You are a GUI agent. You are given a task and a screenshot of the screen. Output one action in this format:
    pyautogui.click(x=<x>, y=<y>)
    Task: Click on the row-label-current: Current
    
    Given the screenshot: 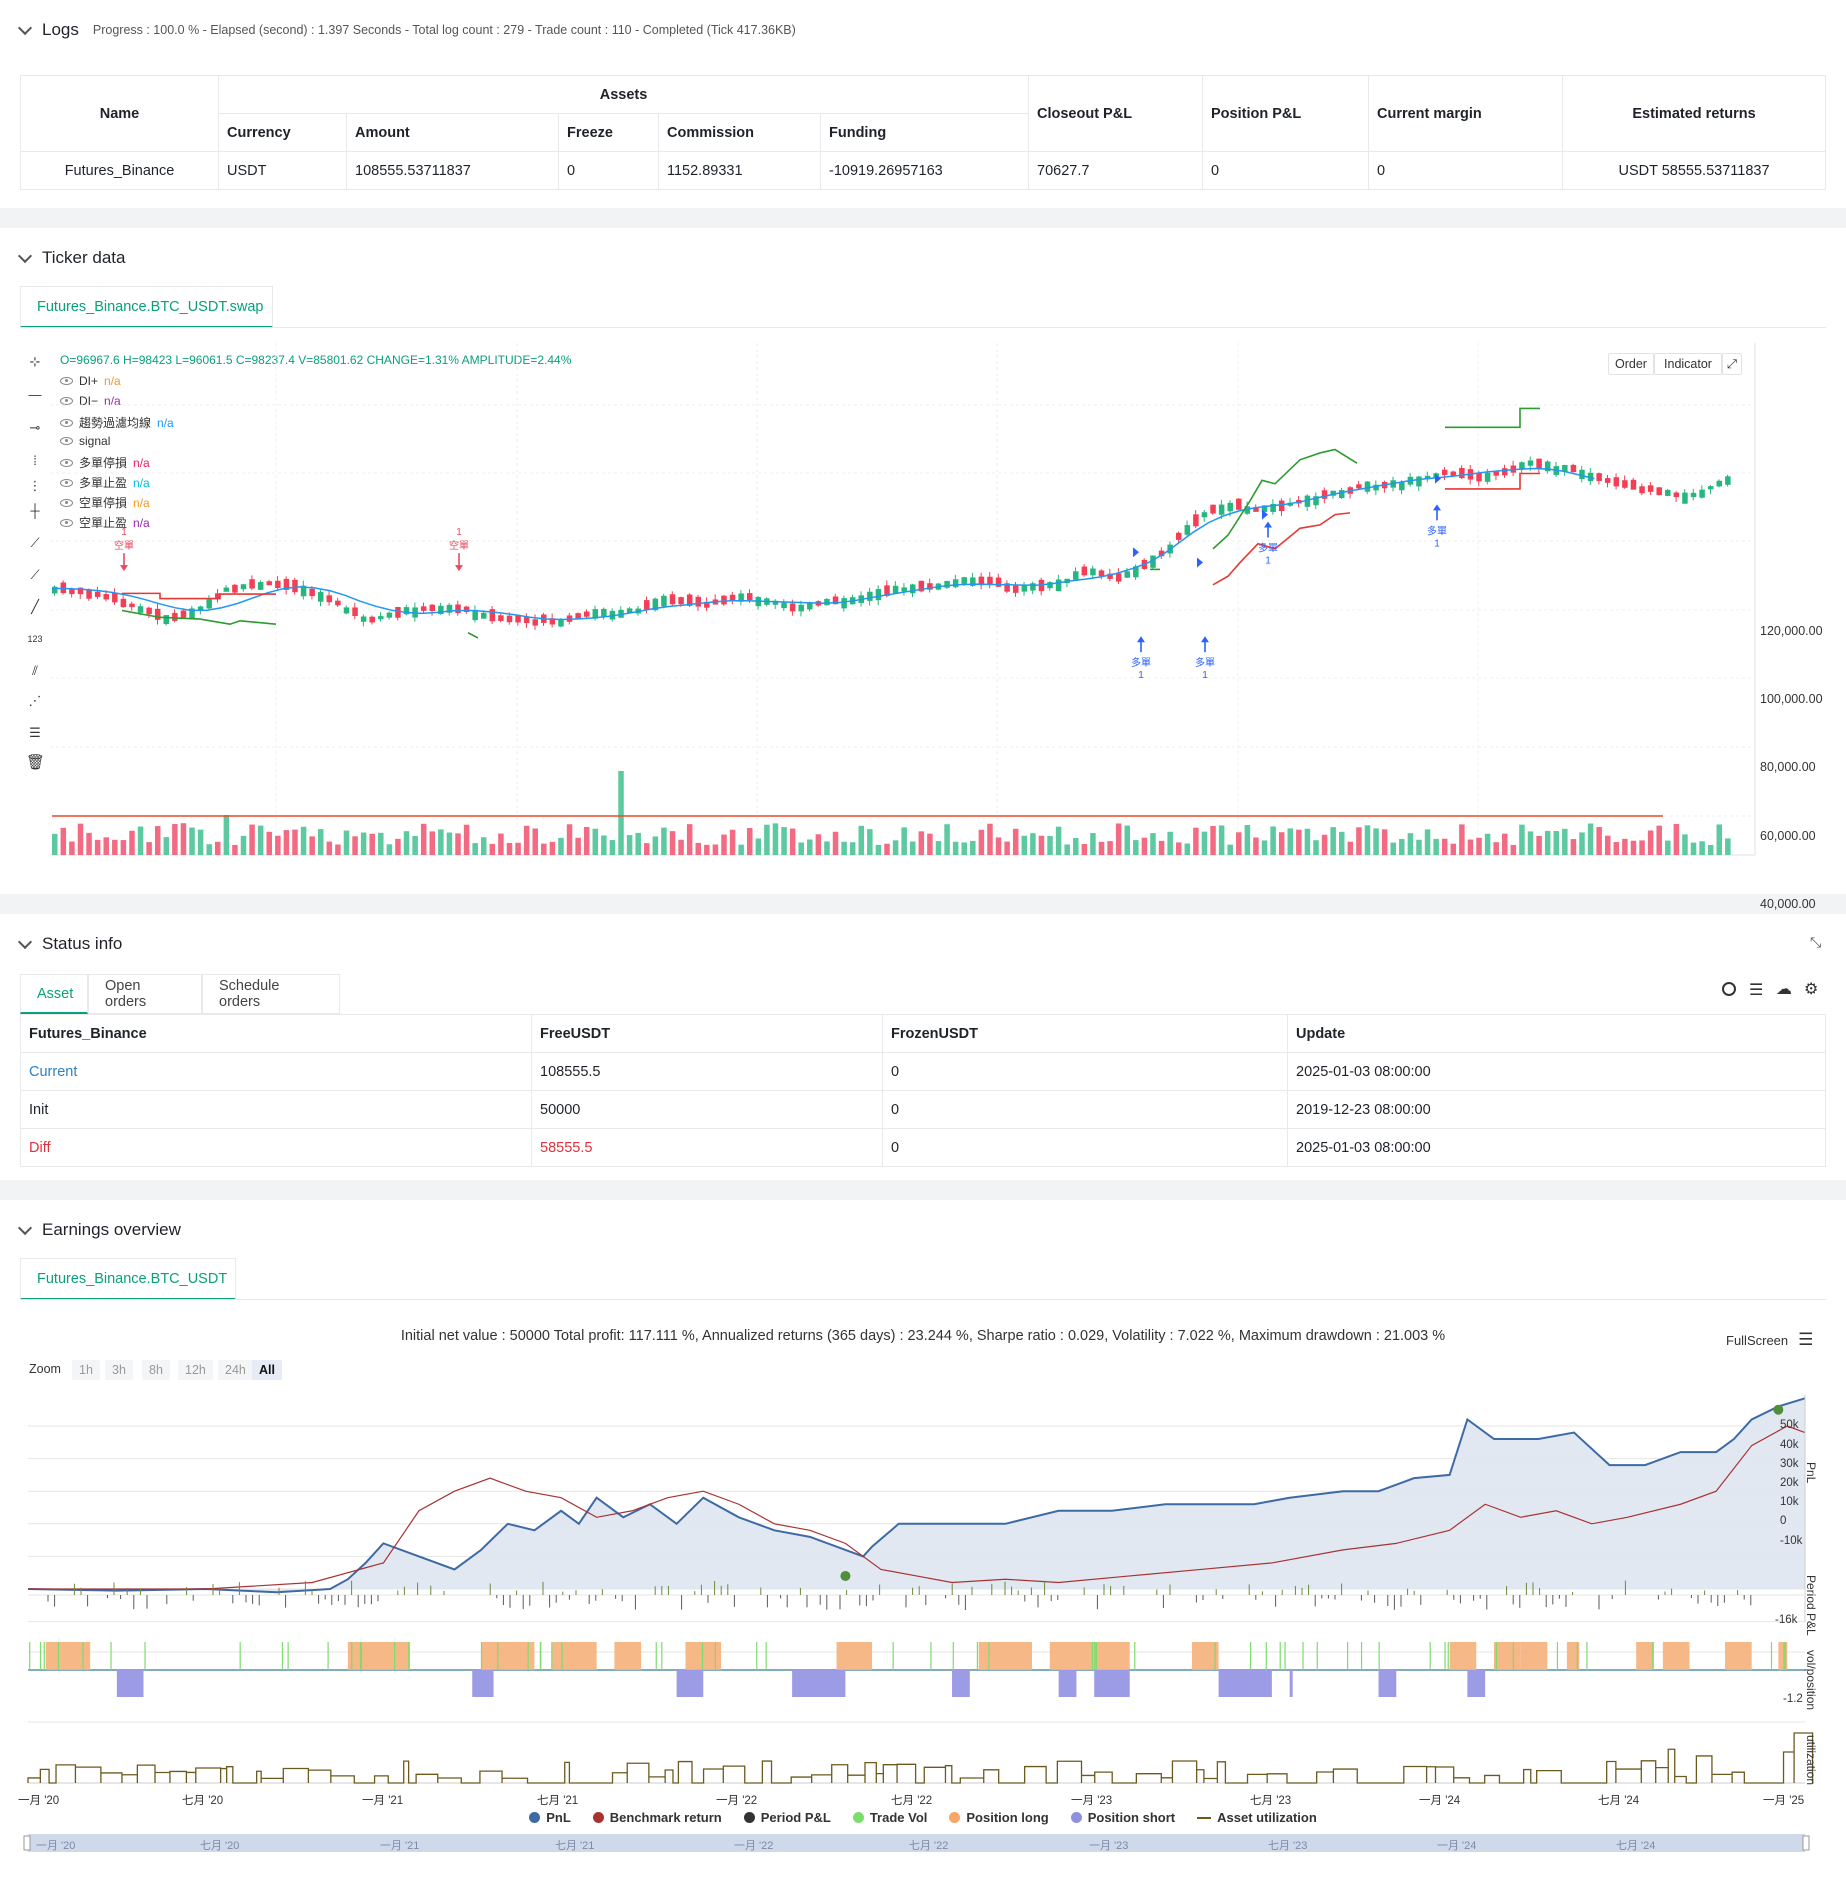 What is the action you would take?
    pyautogui.click(x=276, y=1071)
    